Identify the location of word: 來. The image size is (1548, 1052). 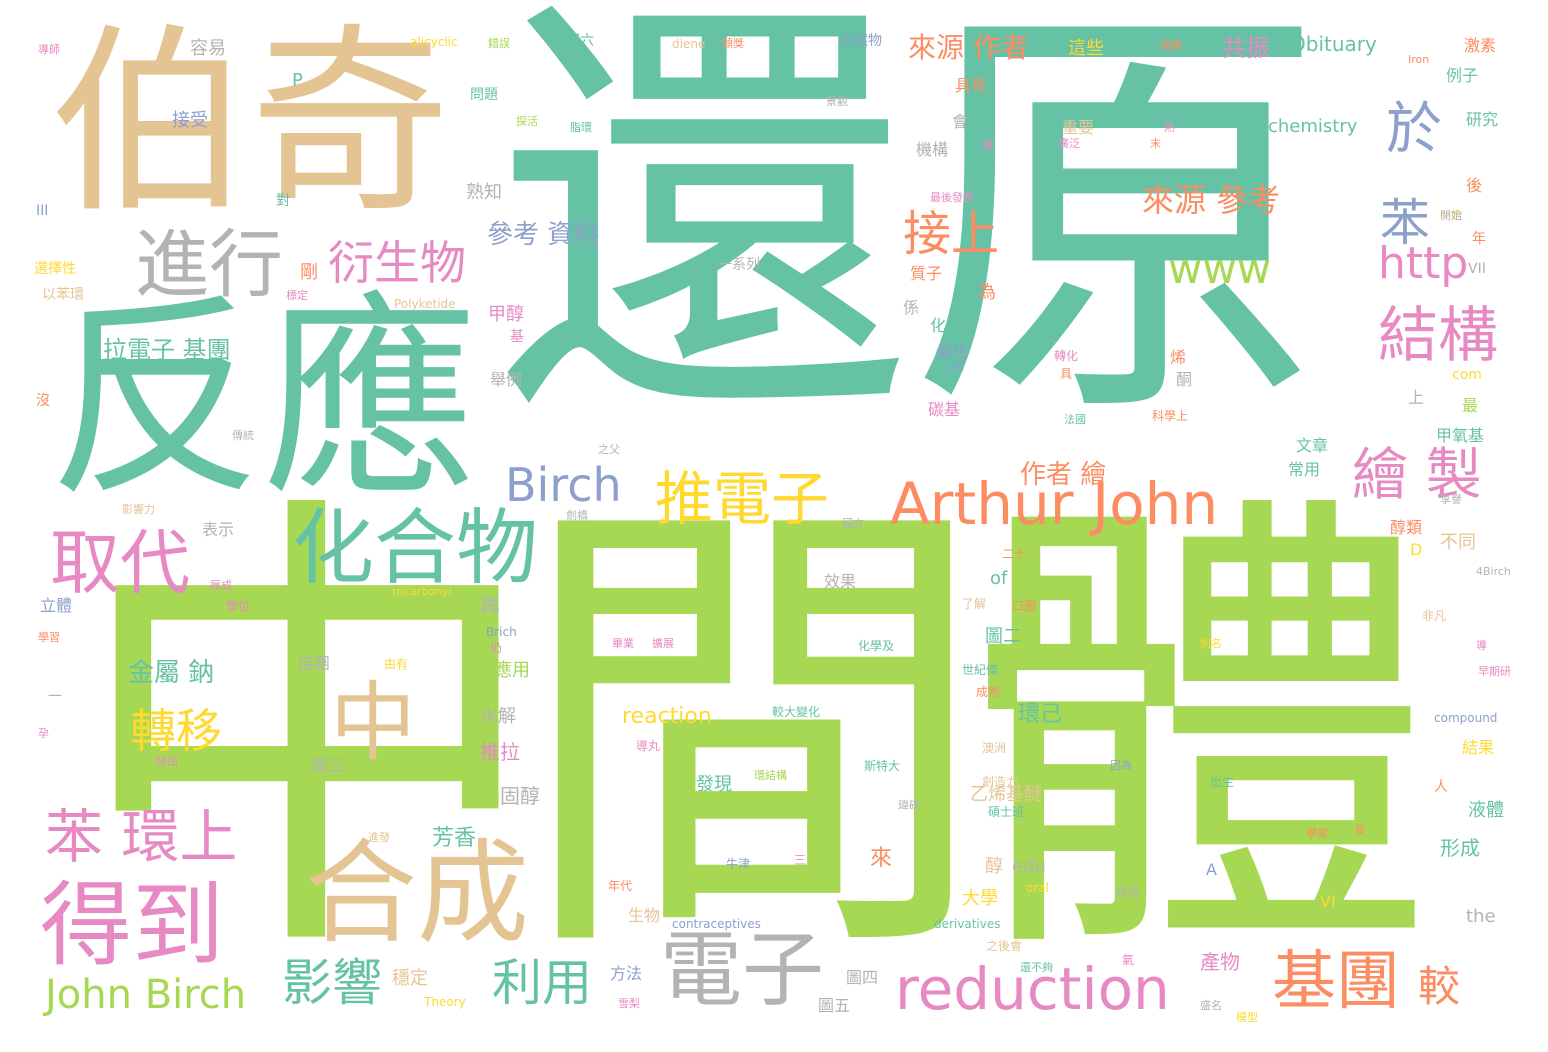
(881, 858).